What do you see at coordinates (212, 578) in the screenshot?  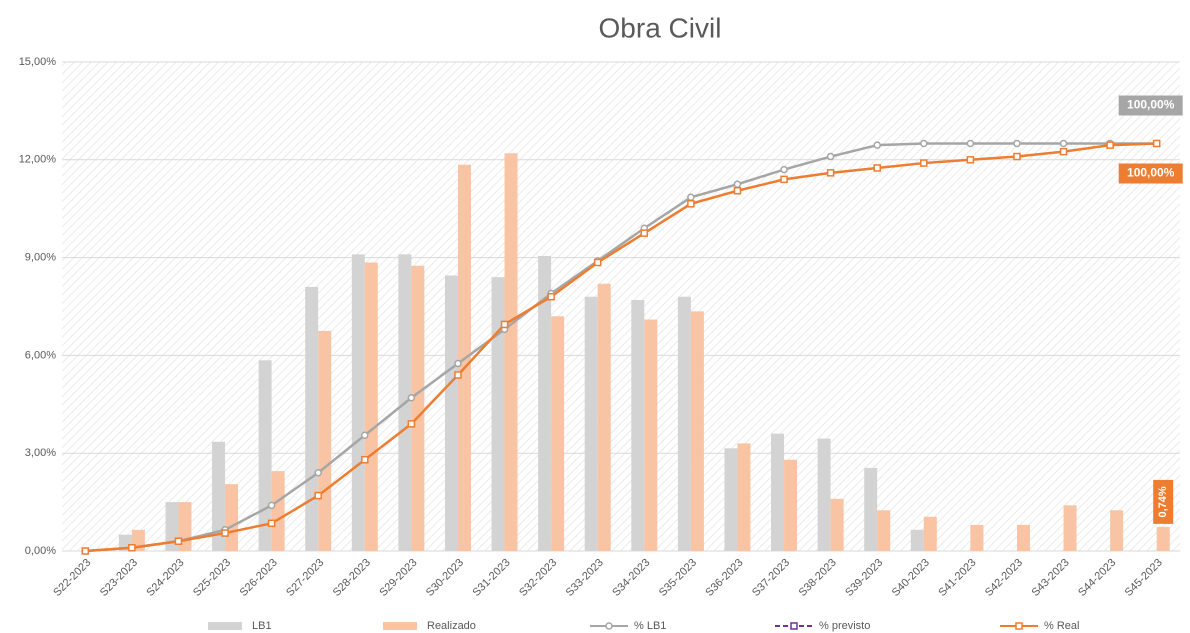 I see `x-tick-label: S25-2023` at bounding box center [212, 578].